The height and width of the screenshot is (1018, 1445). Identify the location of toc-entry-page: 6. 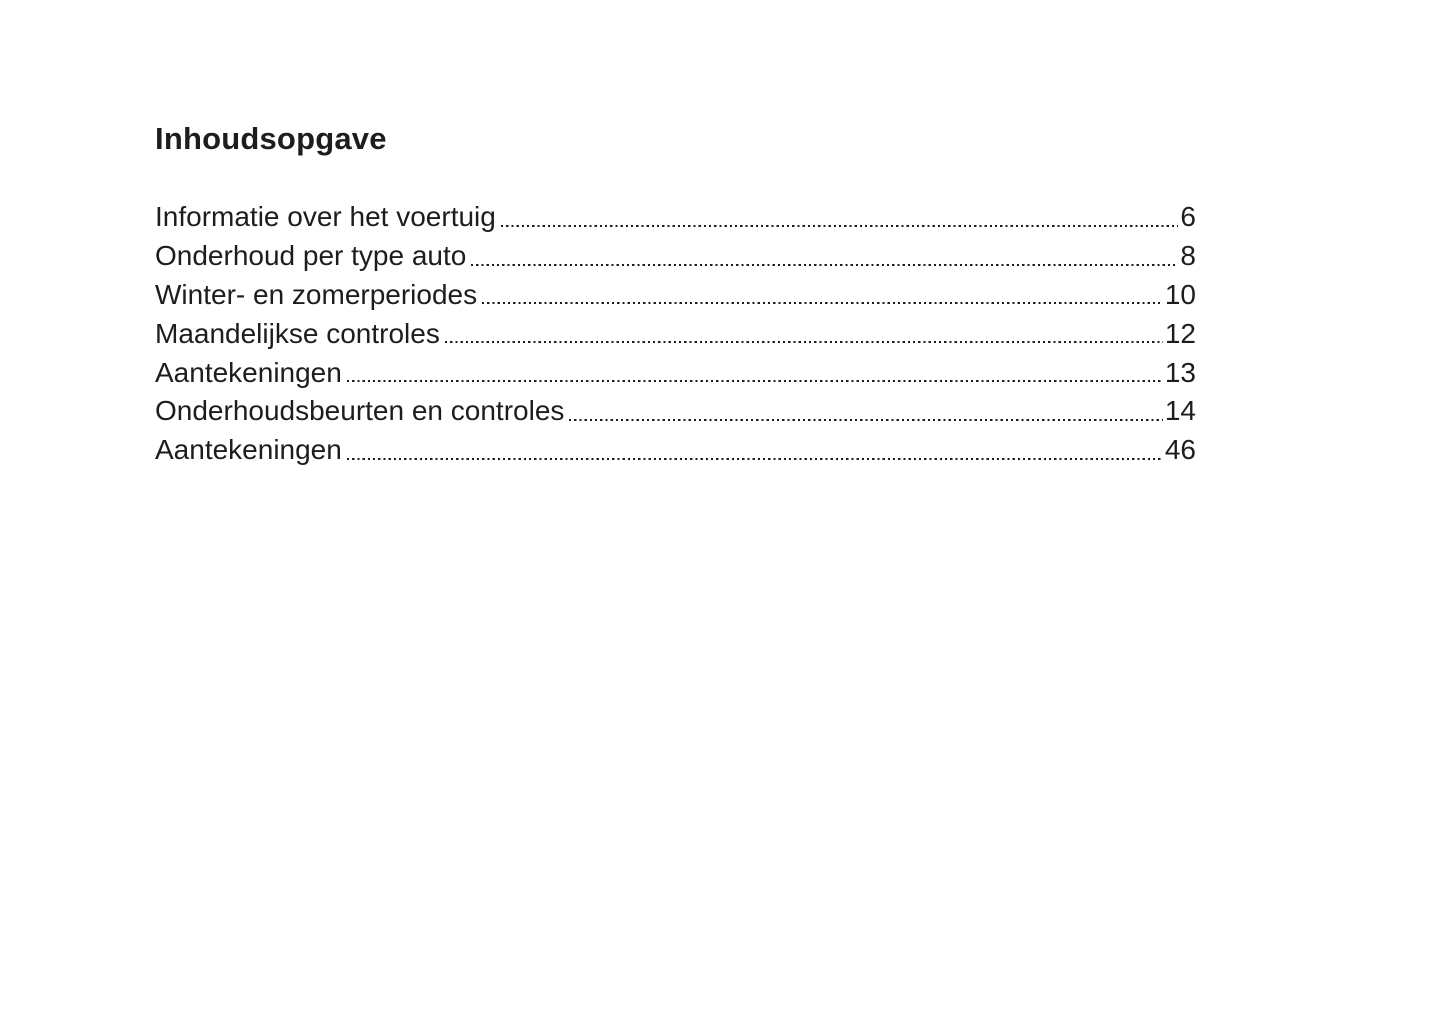
(1188, 216).